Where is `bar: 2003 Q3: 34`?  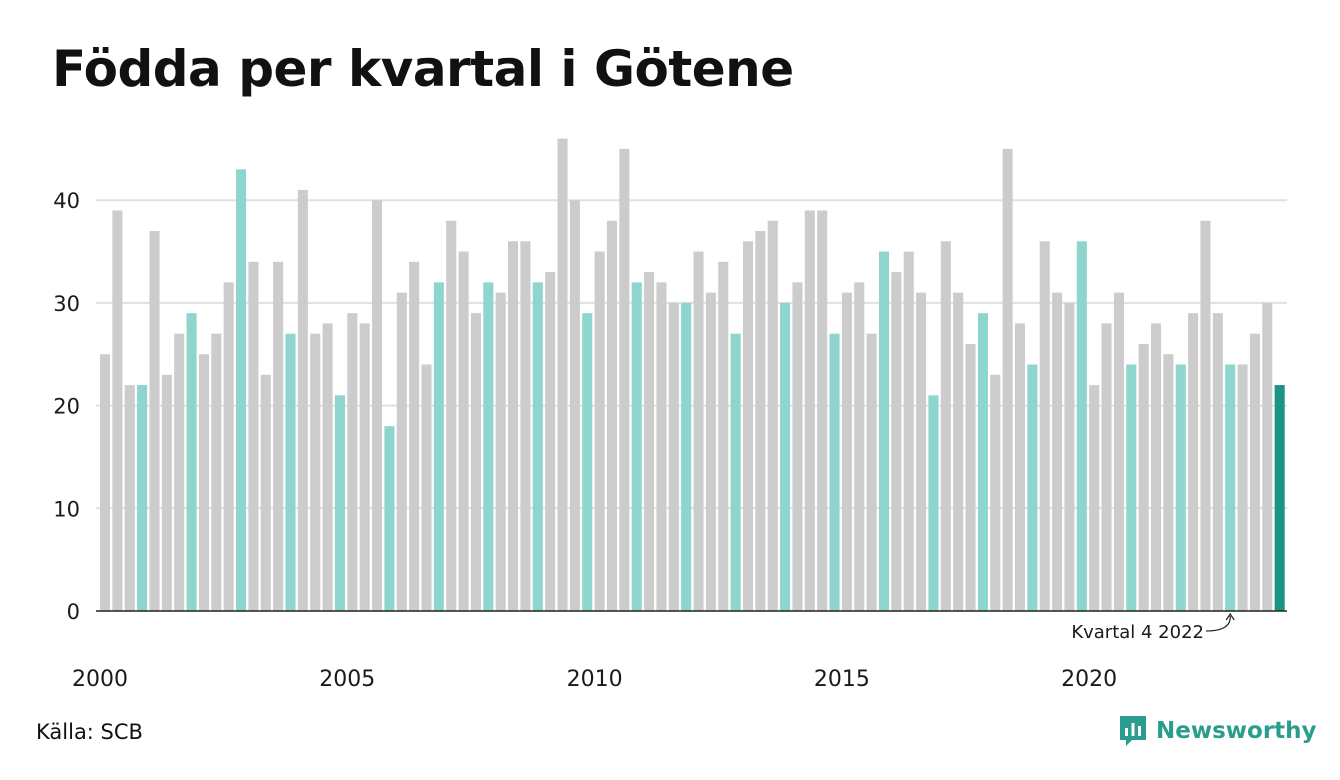
bar: 2003 Q3: 34 is located at coordinates (278, 436).